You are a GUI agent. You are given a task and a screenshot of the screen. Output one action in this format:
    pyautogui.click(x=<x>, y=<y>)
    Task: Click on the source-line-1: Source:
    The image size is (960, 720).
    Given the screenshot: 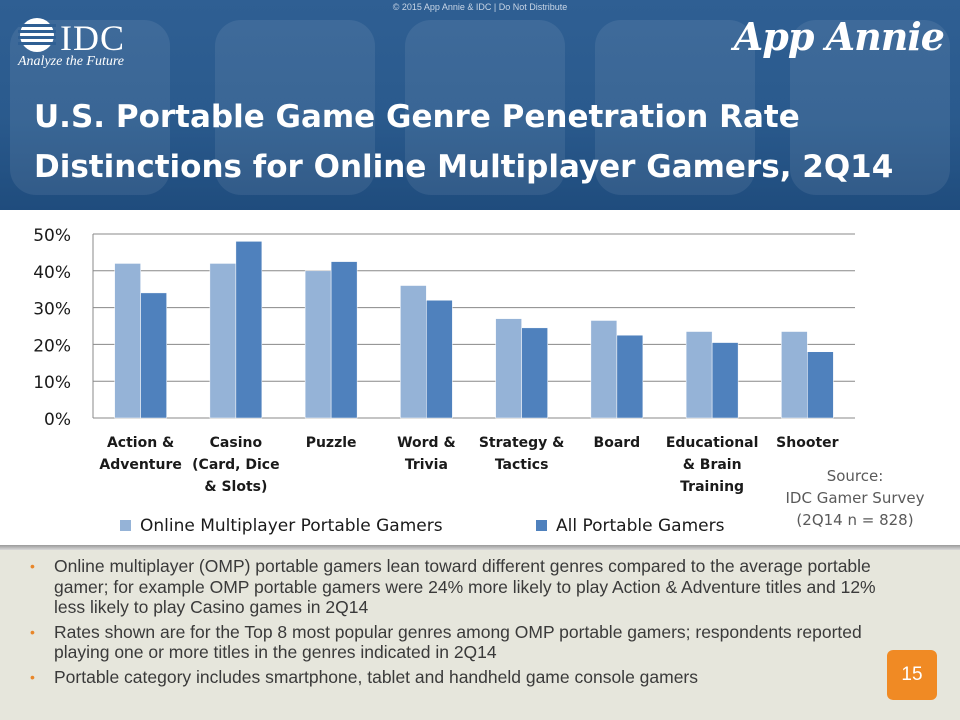 What is the action you would take?
    pyautogui.click(x=855, y=476)
    